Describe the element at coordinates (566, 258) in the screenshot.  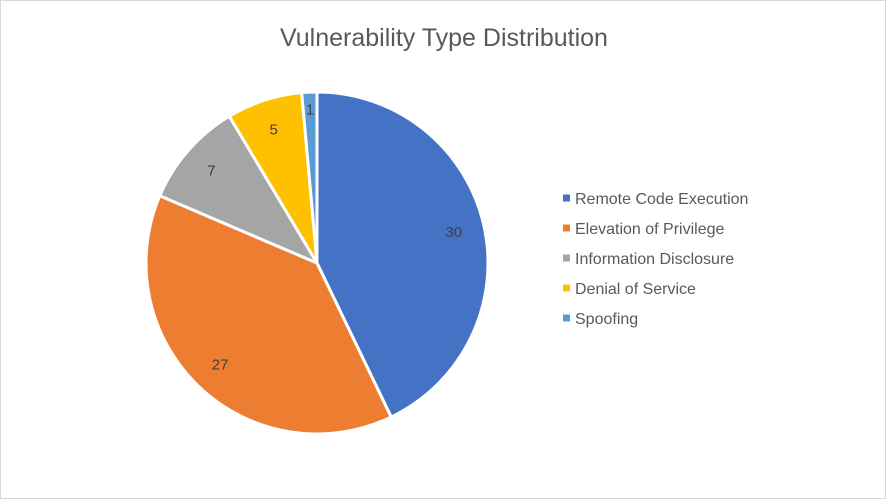
I see `legend-marker-information-disclosure` at that location.